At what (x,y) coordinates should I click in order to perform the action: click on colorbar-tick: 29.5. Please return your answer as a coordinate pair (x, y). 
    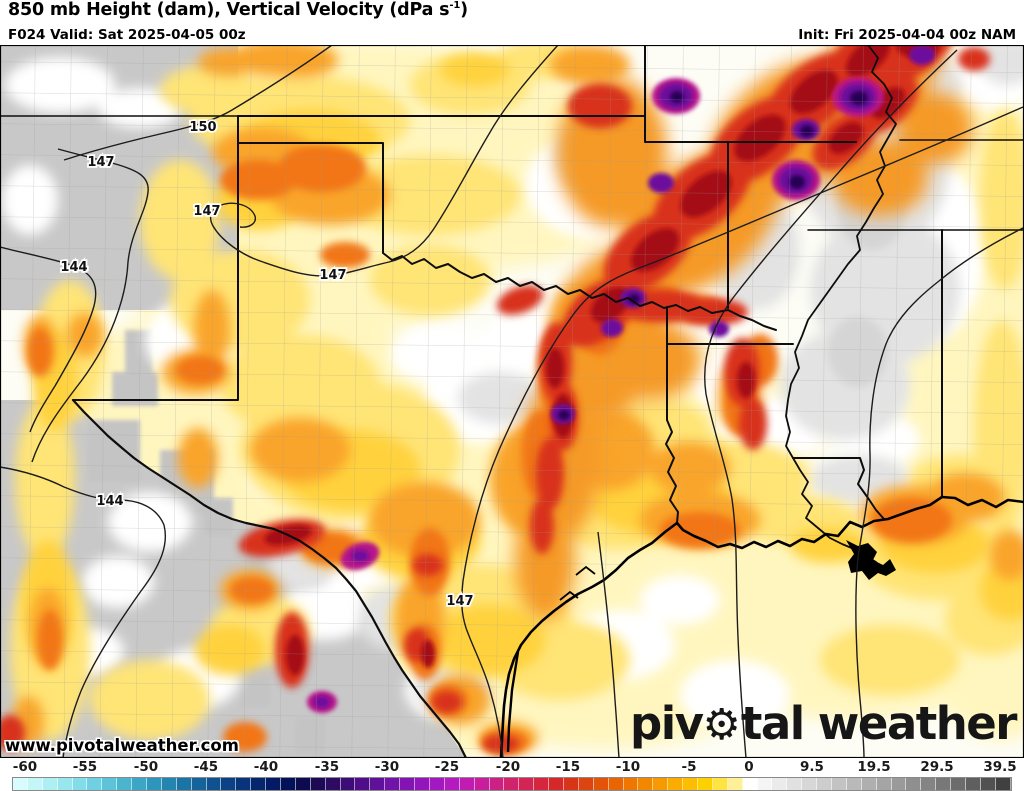
    Looking at the image, I should click on (937, 767).